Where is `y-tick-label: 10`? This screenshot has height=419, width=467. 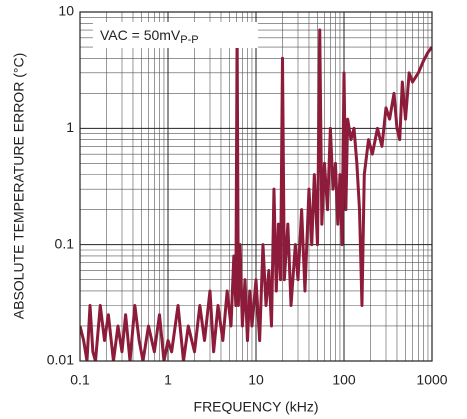
y-tick-label: 10 is located at coordinates (66, 11).